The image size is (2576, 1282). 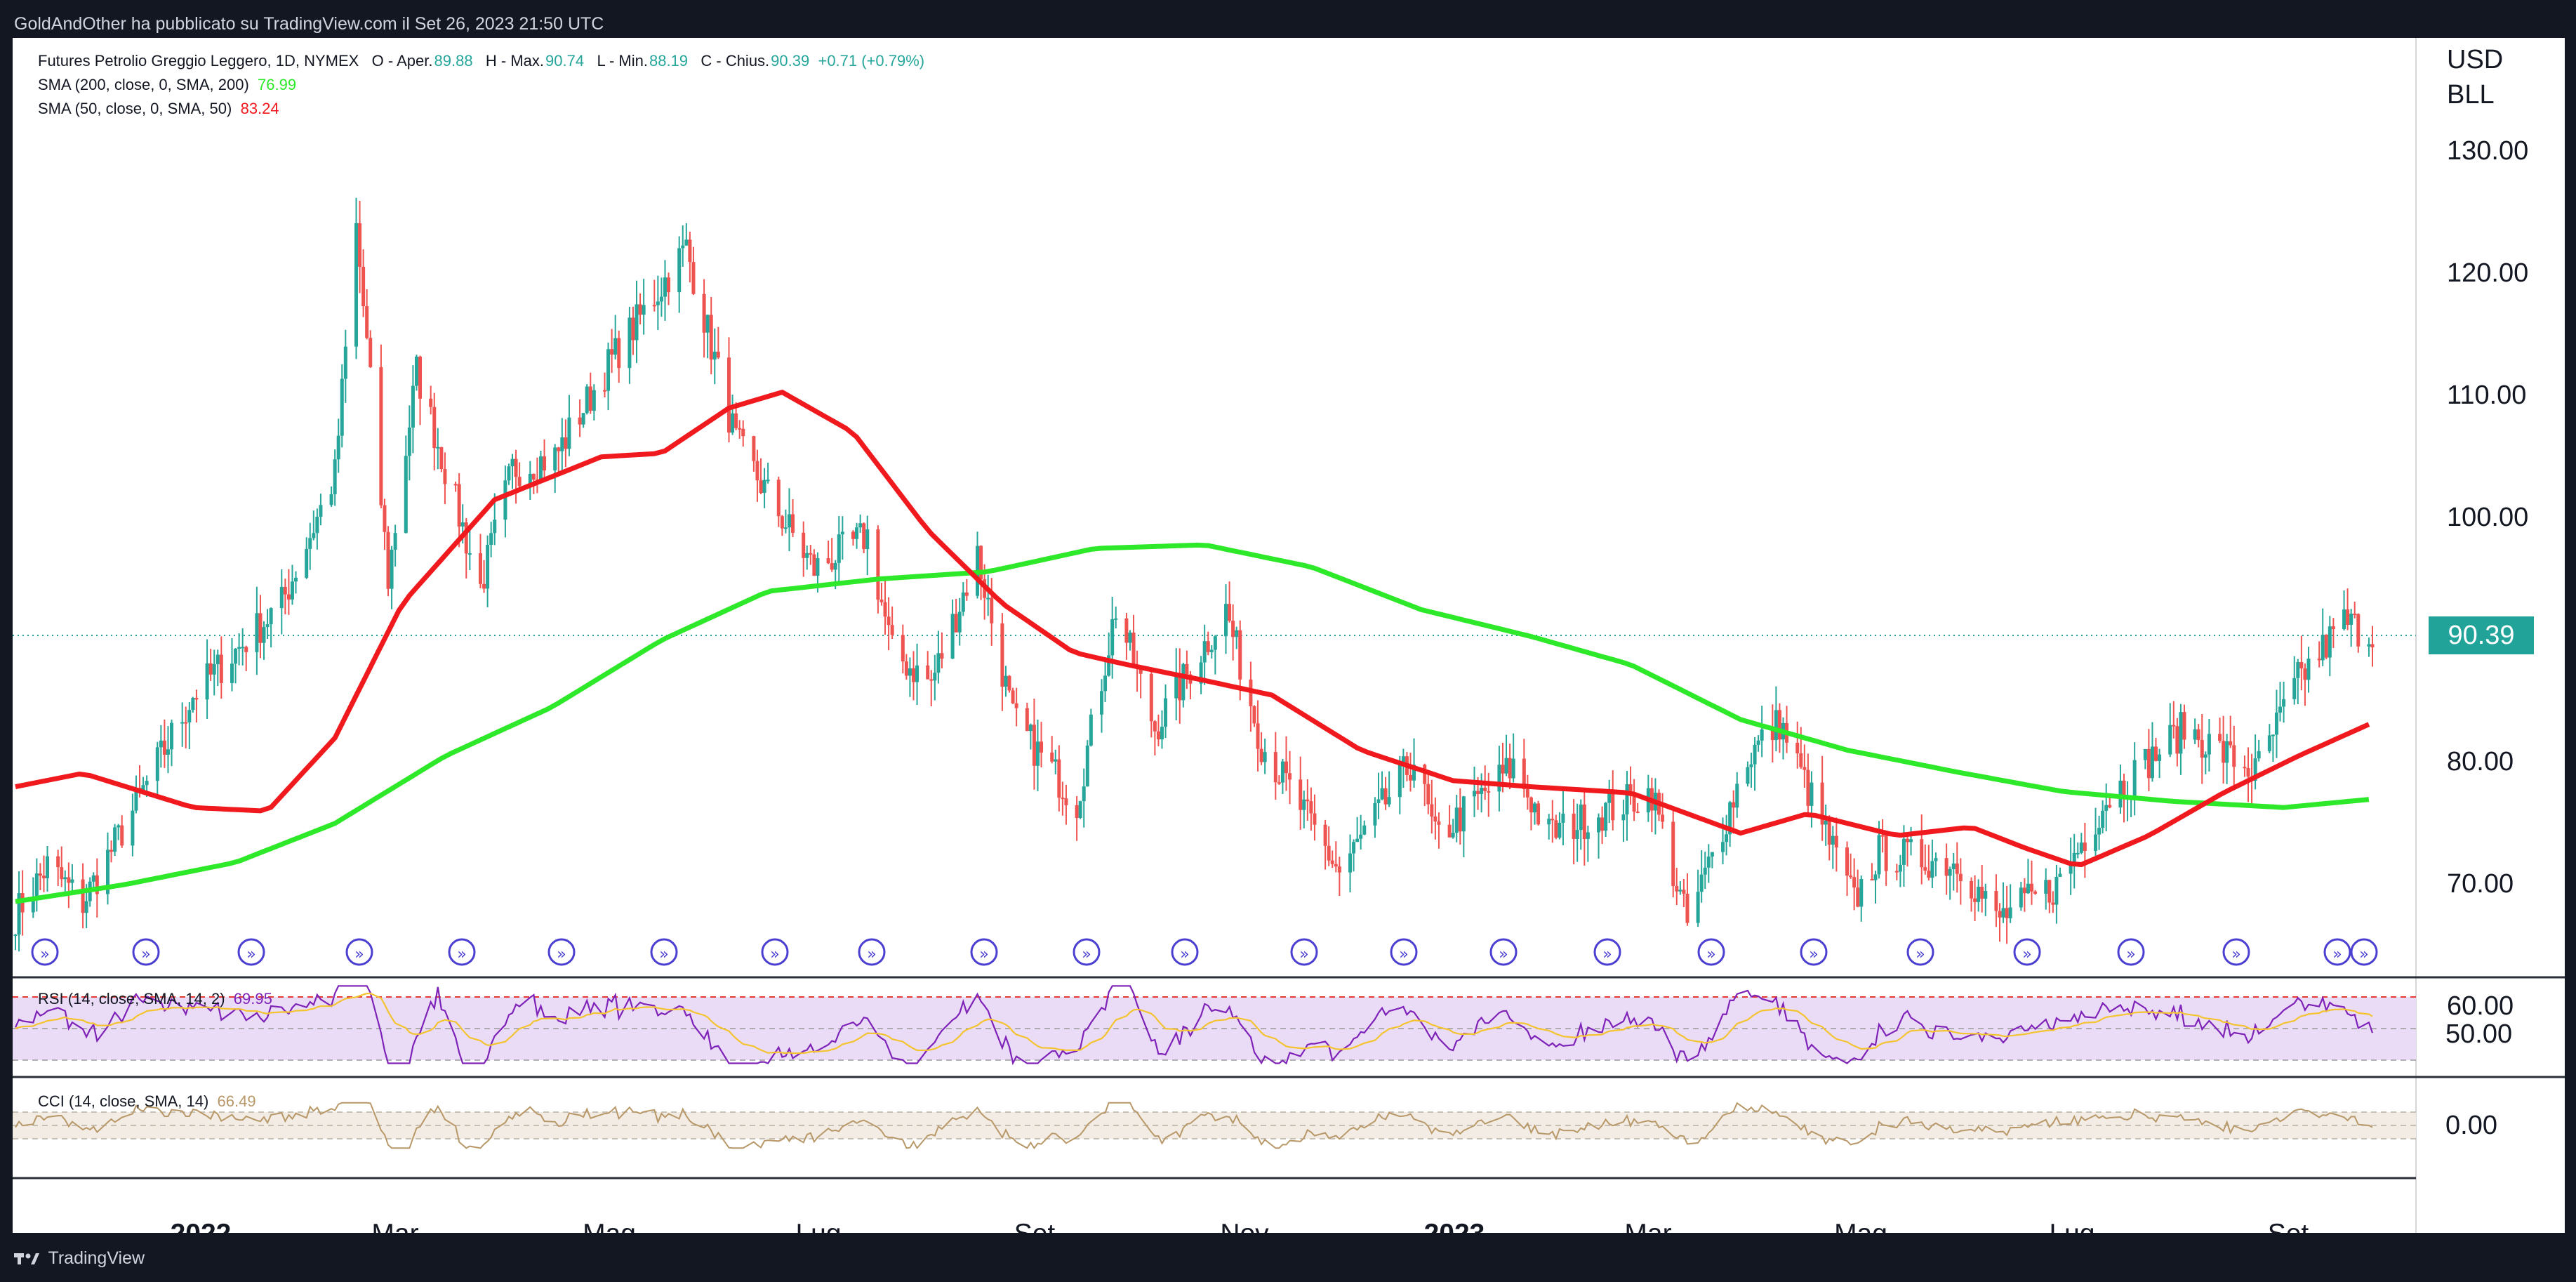 I want to click on sma200-legend: SMA (200, close, 0, SMA, 200) 76.99, so click(x=167, y=85).